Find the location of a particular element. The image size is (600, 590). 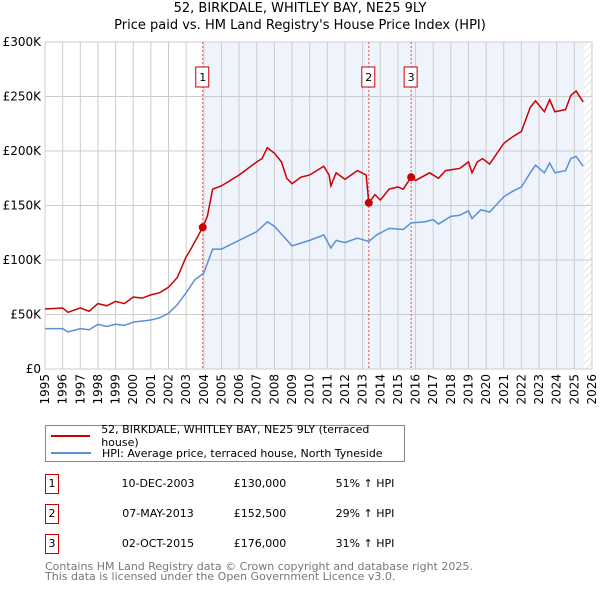

sale-label: 2 is located at coordinates (368, 77).